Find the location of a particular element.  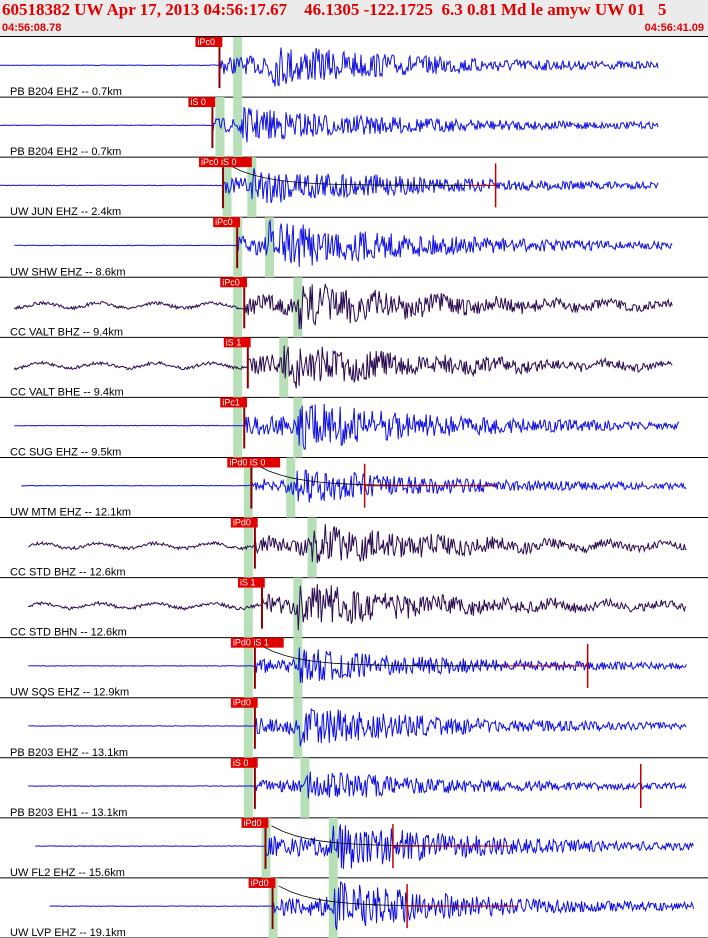

trace-panel: iPd0 CC STD BHZ -- 12.6km is located at coordinates (354, 548).